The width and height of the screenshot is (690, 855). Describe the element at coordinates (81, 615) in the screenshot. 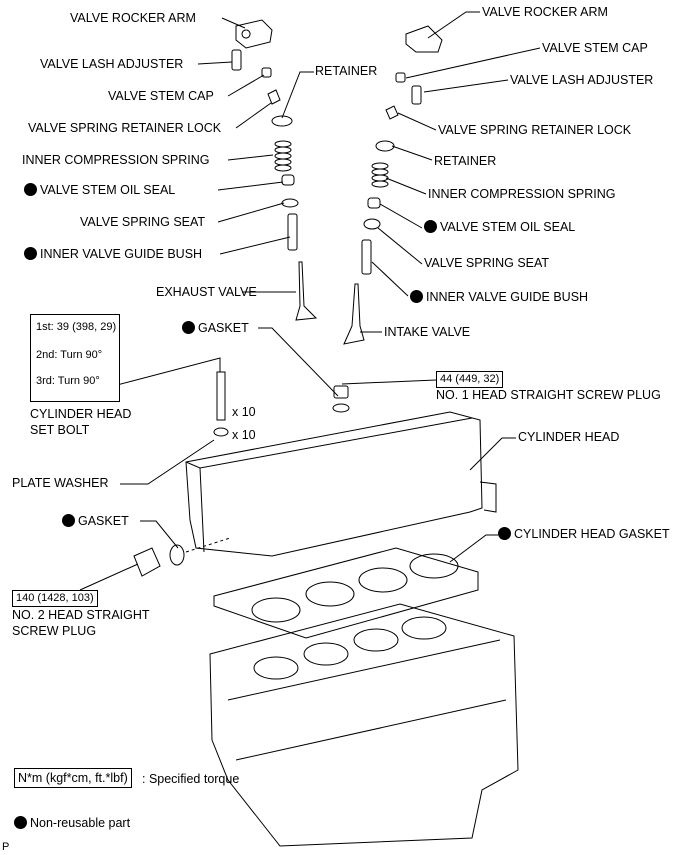

I see `label-no2-plug-1: NO. 2 HEAD STRAIGHT` at that location.